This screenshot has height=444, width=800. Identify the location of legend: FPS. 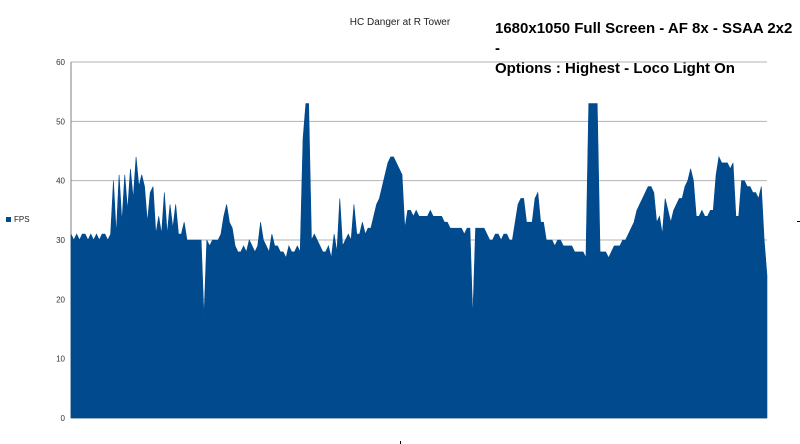
(18, 219).